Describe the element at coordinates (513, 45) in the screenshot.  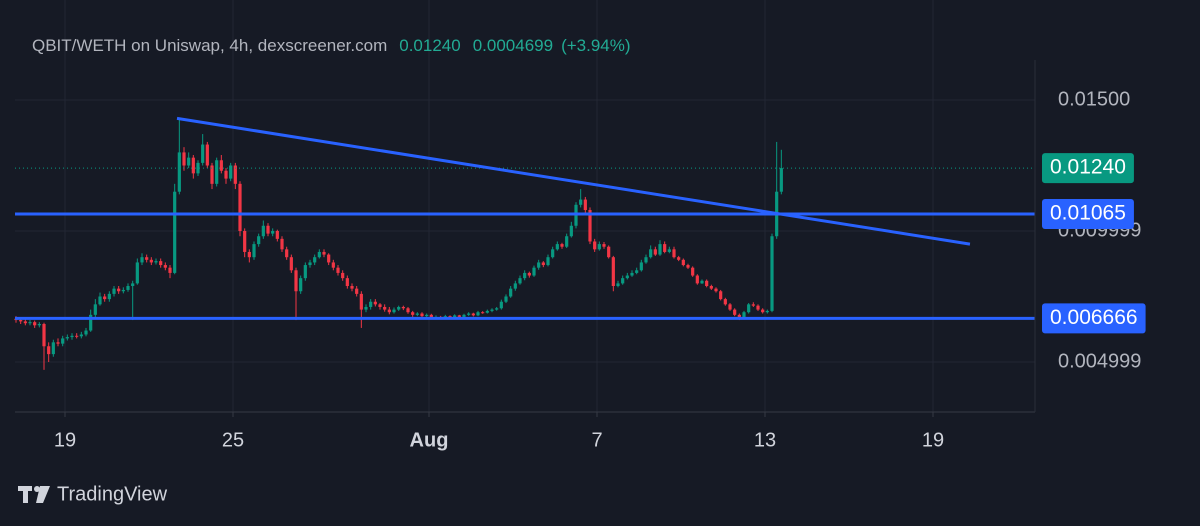
I see `header-change: 0.0004699` at that location.